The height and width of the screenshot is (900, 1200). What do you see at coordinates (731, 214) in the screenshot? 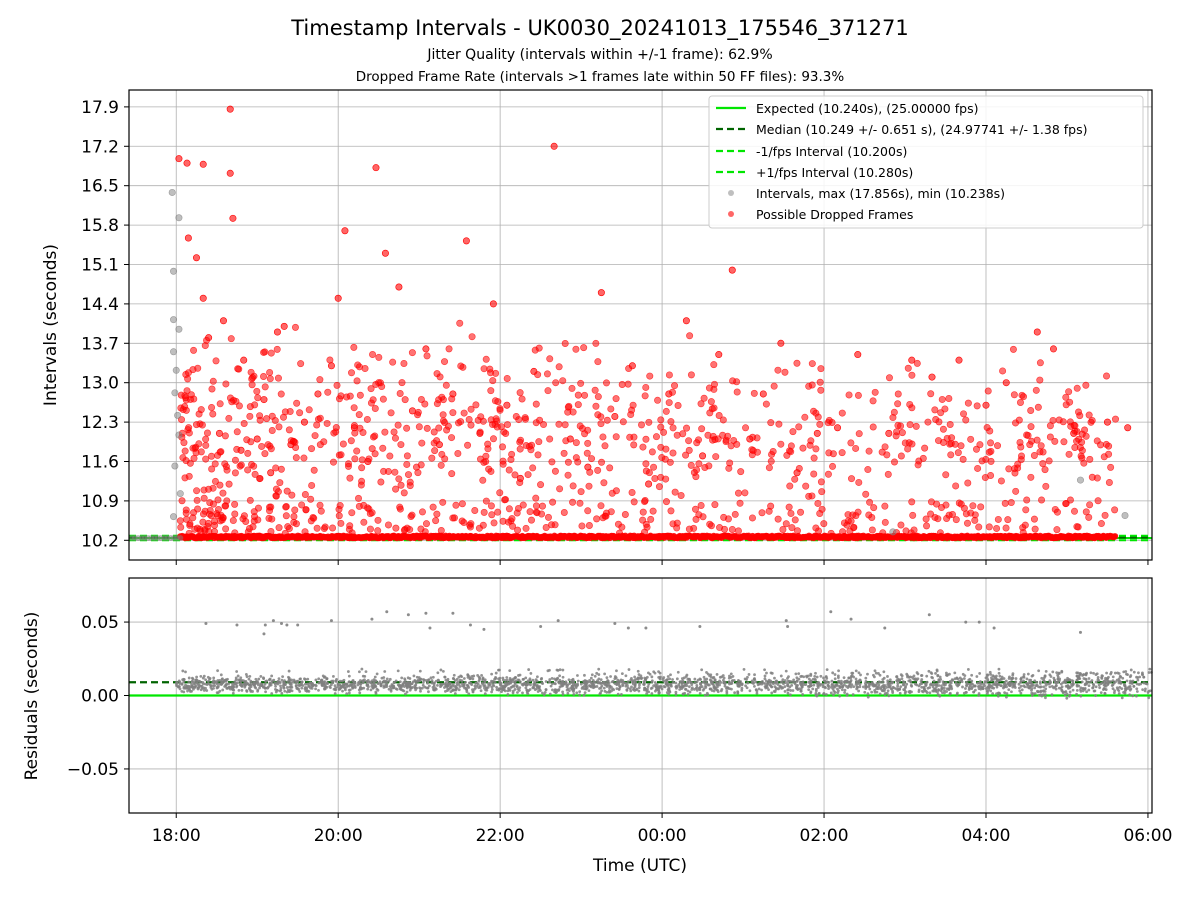
I see `legend-dropped-swatch` at bounding box center [731, 214].